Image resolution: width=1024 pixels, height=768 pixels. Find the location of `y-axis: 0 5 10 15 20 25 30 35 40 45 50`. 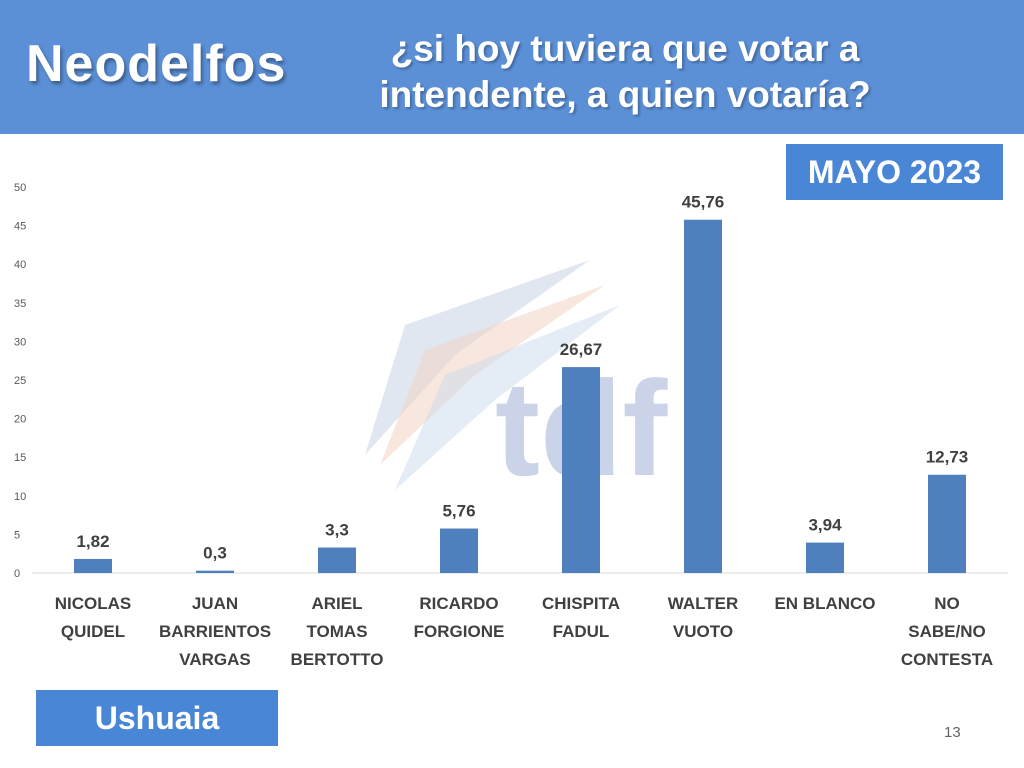

y-axis: 0 5 10 15 20 25 30 35 40 45 50 is located at coordinates (20, 381).